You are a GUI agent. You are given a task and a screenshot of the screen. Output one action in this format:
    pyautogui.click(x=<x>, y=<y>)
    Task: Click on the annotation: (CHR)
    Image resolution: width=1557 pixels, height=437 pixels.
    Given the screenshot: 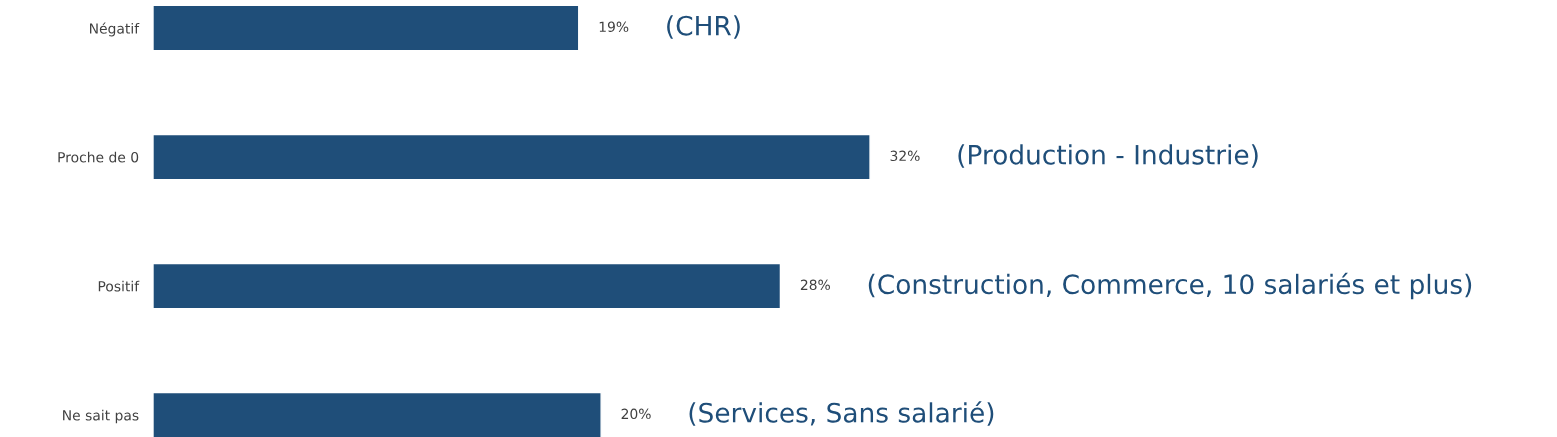 What is the action you would take?
    pyautogui.click(x=703, y=27)
    